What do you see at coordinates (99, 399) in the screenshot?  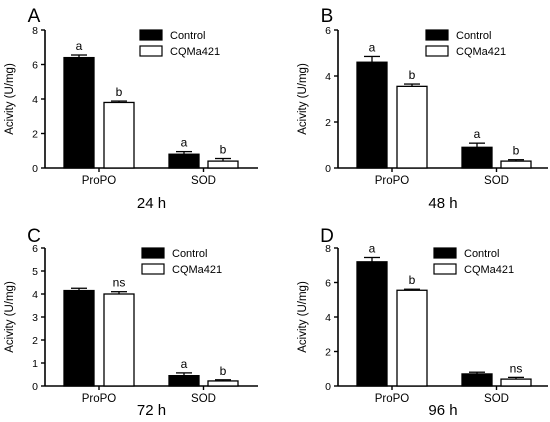 I see `panel-c-x-tick-label: ProPO` at bounding box center [99, 399].